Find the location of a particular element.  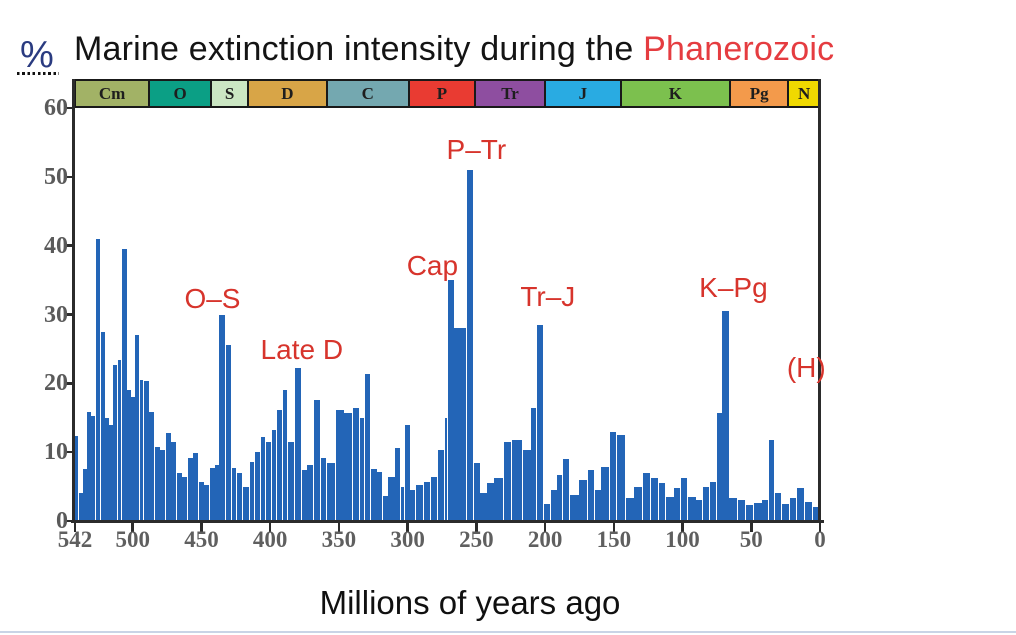

period-label-n: N is located at coordinates (804, 93).